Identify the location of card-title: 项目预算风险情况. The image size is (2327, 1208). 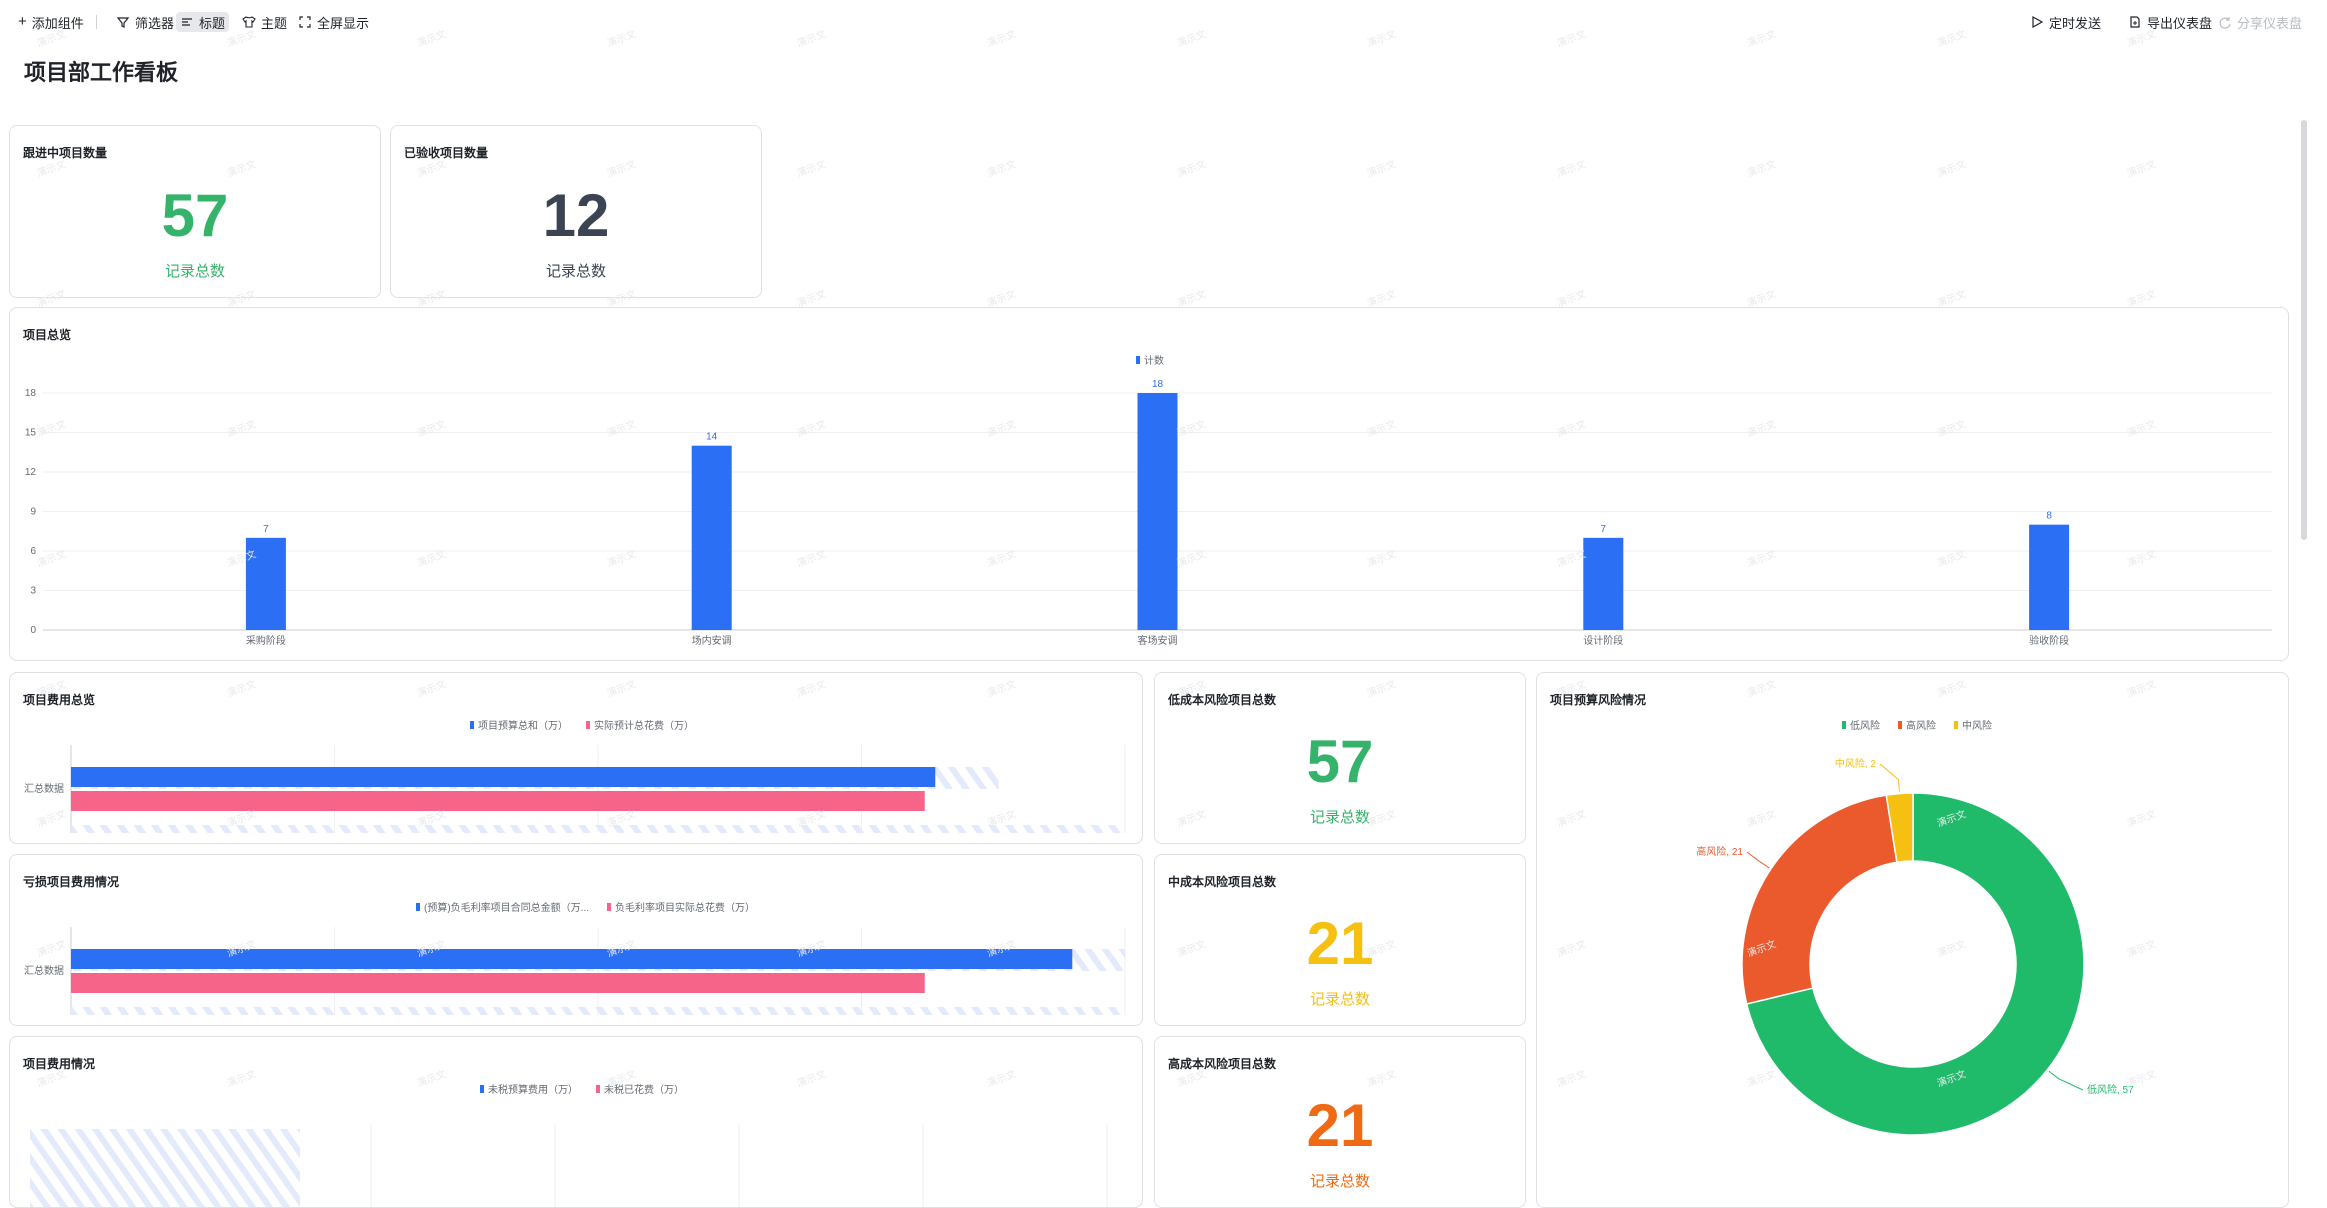
(1598, 700).